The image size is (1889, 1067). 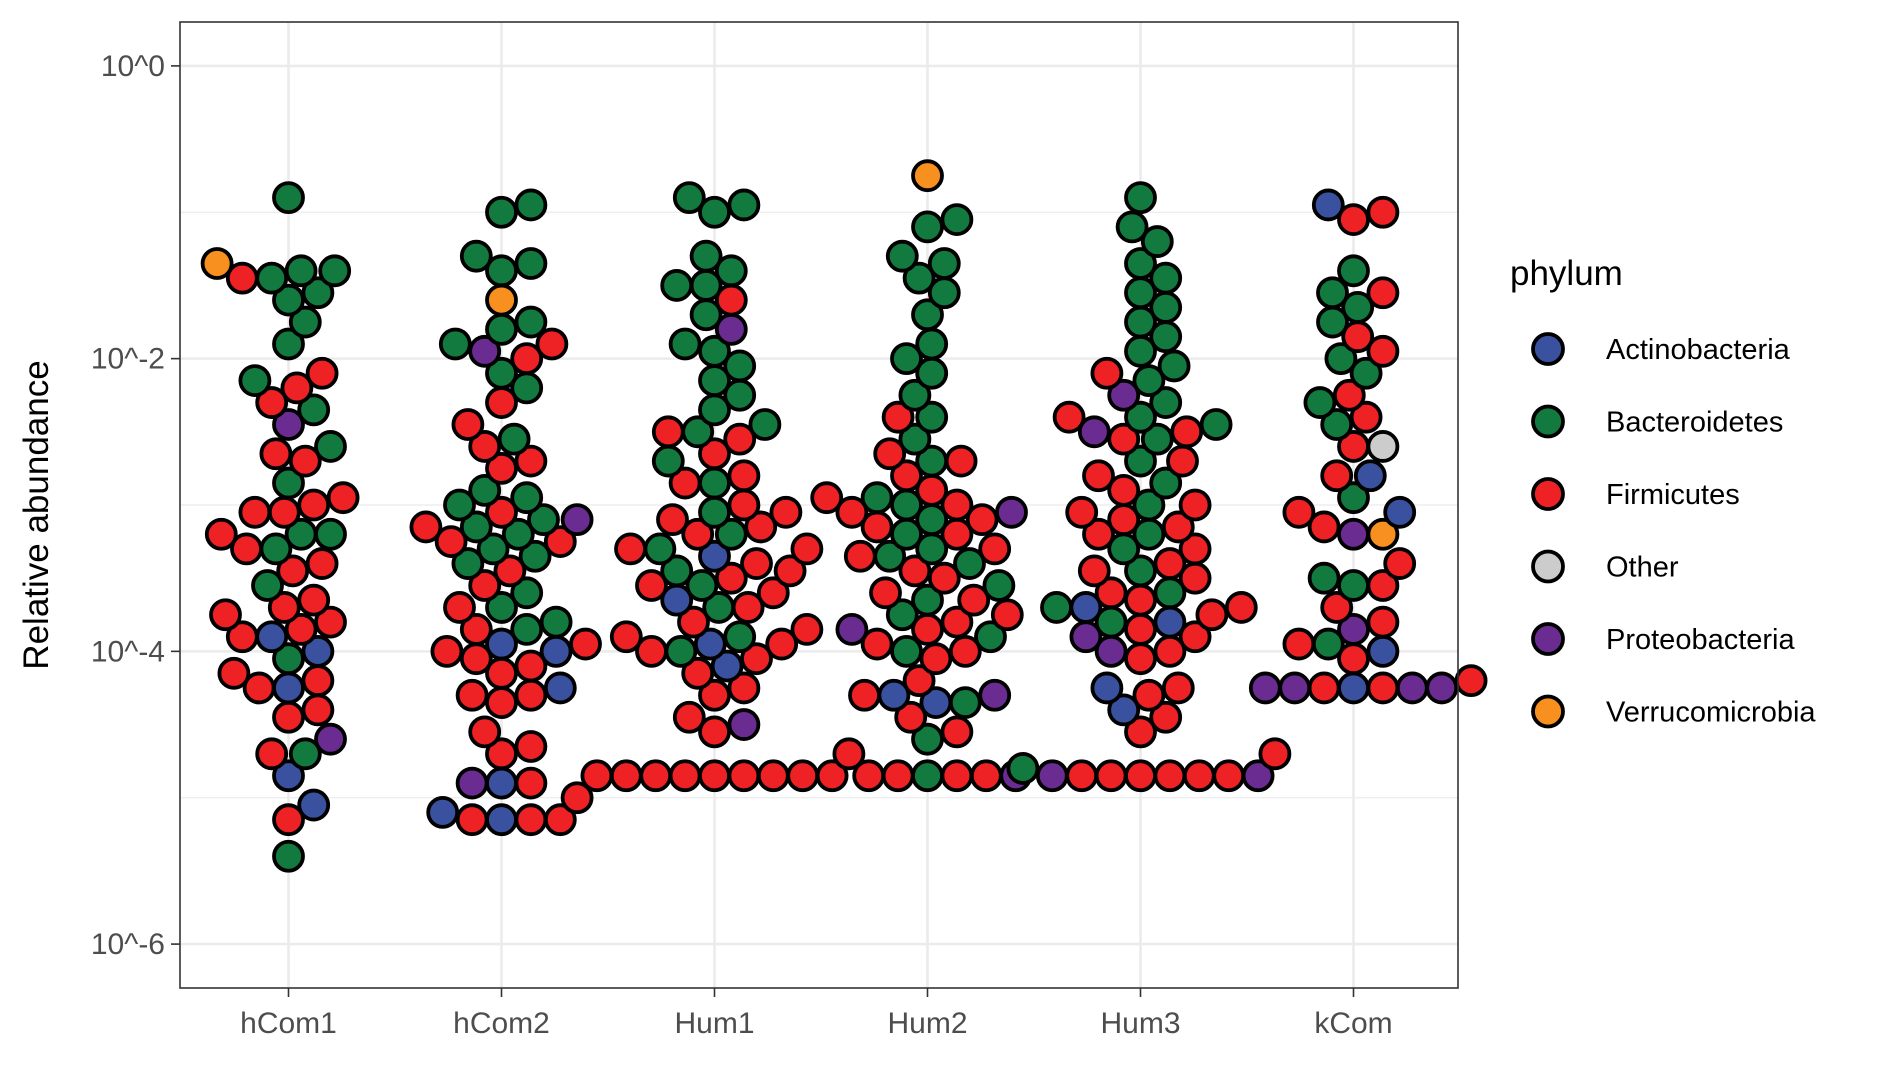 What do you see at coordinates (1566, 273) in the screenshot?
I see `legend-title: phylum` at bounding box center [1566, 273].